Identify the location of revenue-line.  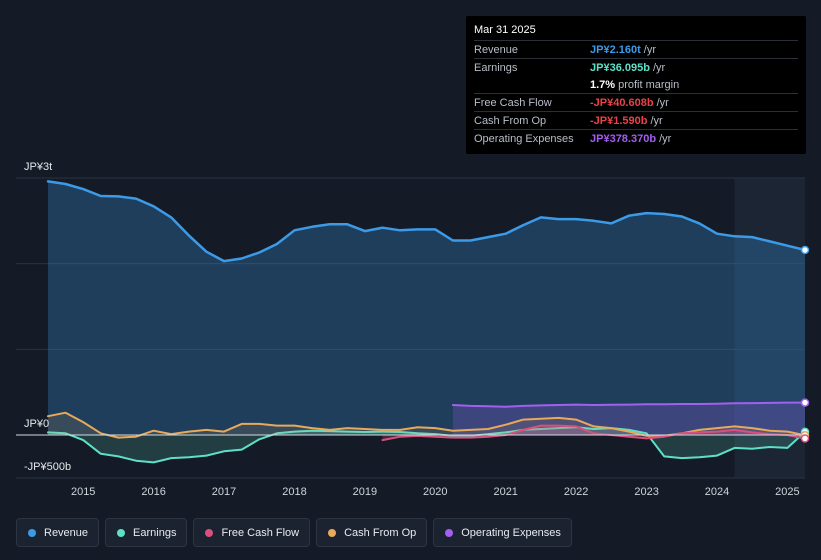
(426, 221).